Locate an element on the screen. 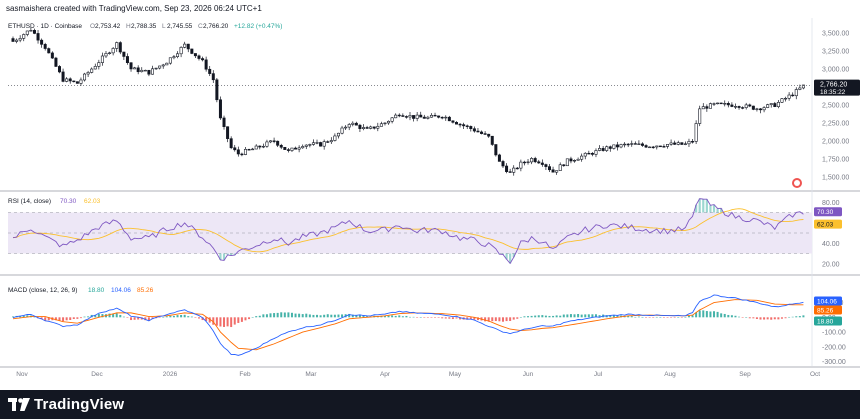  rsi-tick-label: 40.00 is located at coordinates (831, 244).